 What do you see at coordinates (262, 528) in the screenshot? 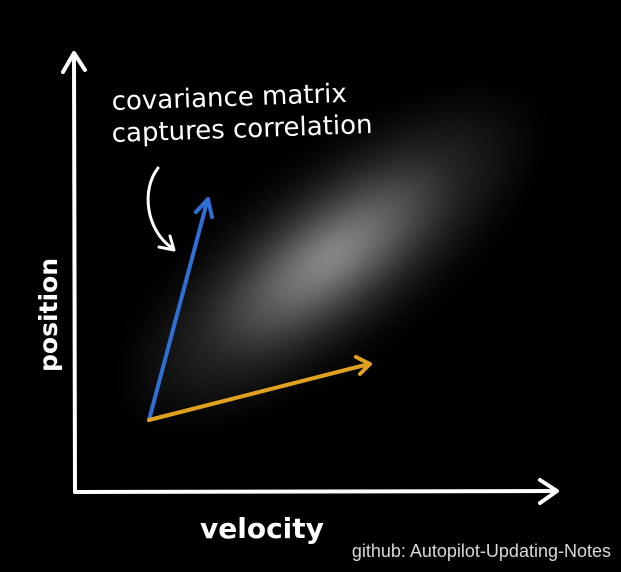
I see `x-axis-label: velocity` at bounding box center [262, 528].